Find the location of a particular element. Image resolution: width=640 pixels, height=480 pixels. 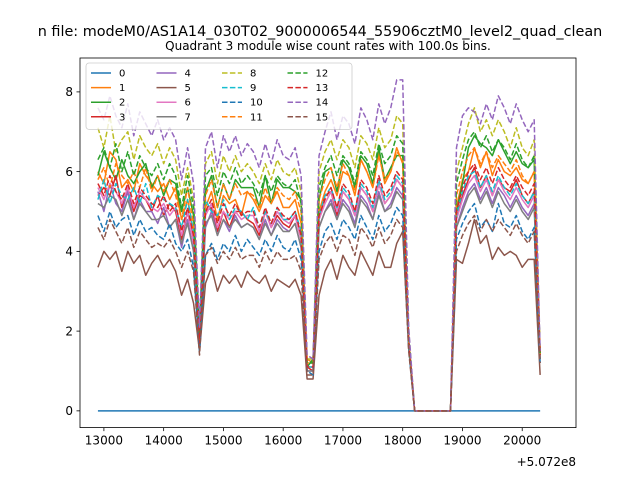

legend-label-7: 7 is located at coordinates (188, 117).